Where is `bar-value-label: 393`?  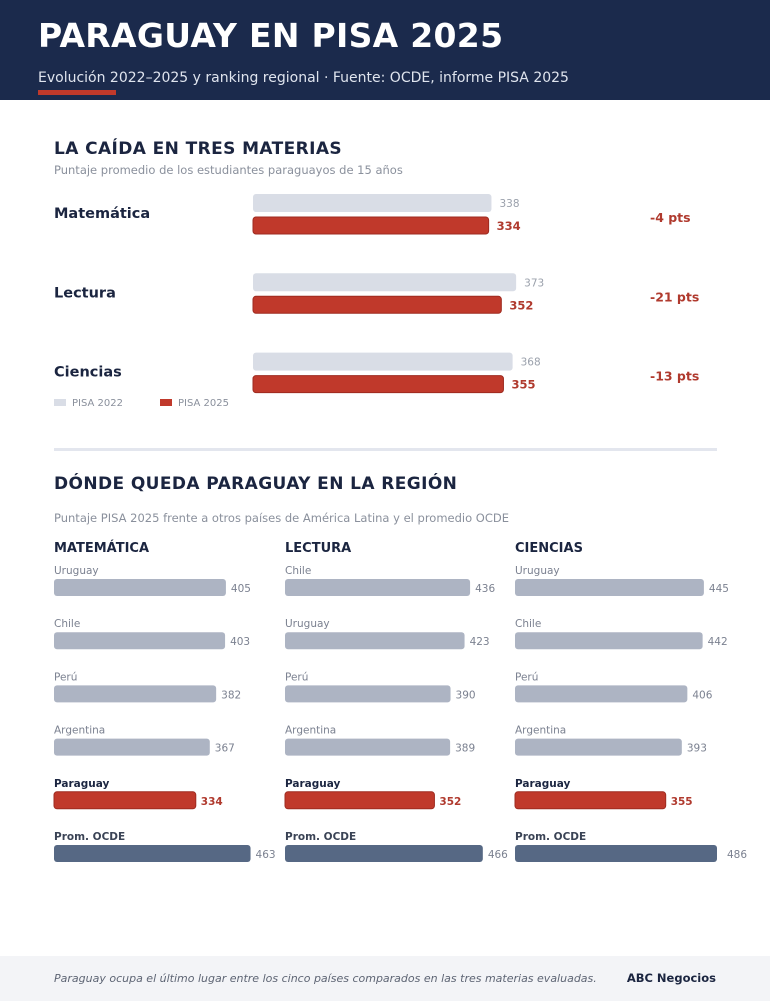 bar-value-label: 393 is located at coordinates (697, 749).